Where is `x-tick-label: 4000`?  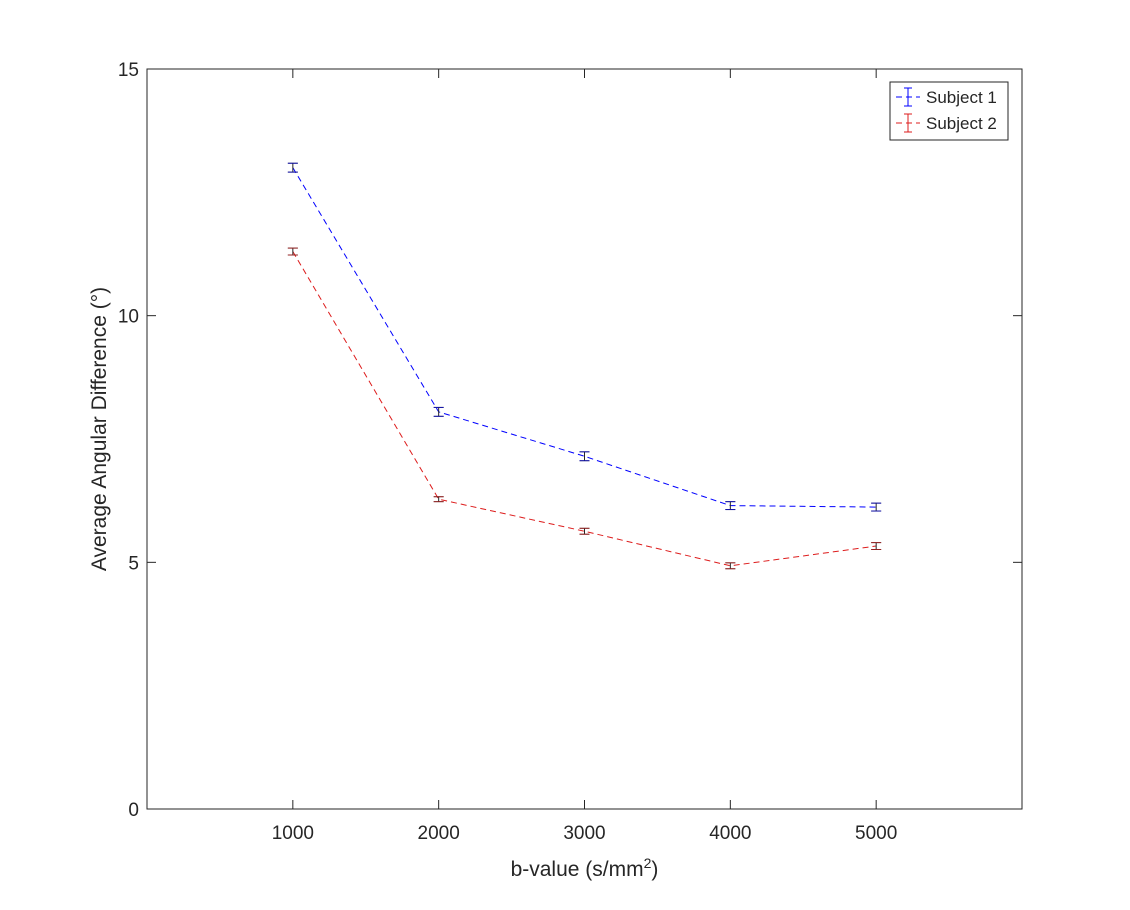
x-tick-label: 4000 is located at coordinates (730, 833).